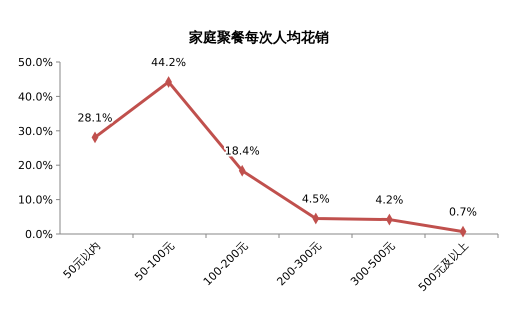  I want to click on data-label: 4.2%, so click(389, 200).